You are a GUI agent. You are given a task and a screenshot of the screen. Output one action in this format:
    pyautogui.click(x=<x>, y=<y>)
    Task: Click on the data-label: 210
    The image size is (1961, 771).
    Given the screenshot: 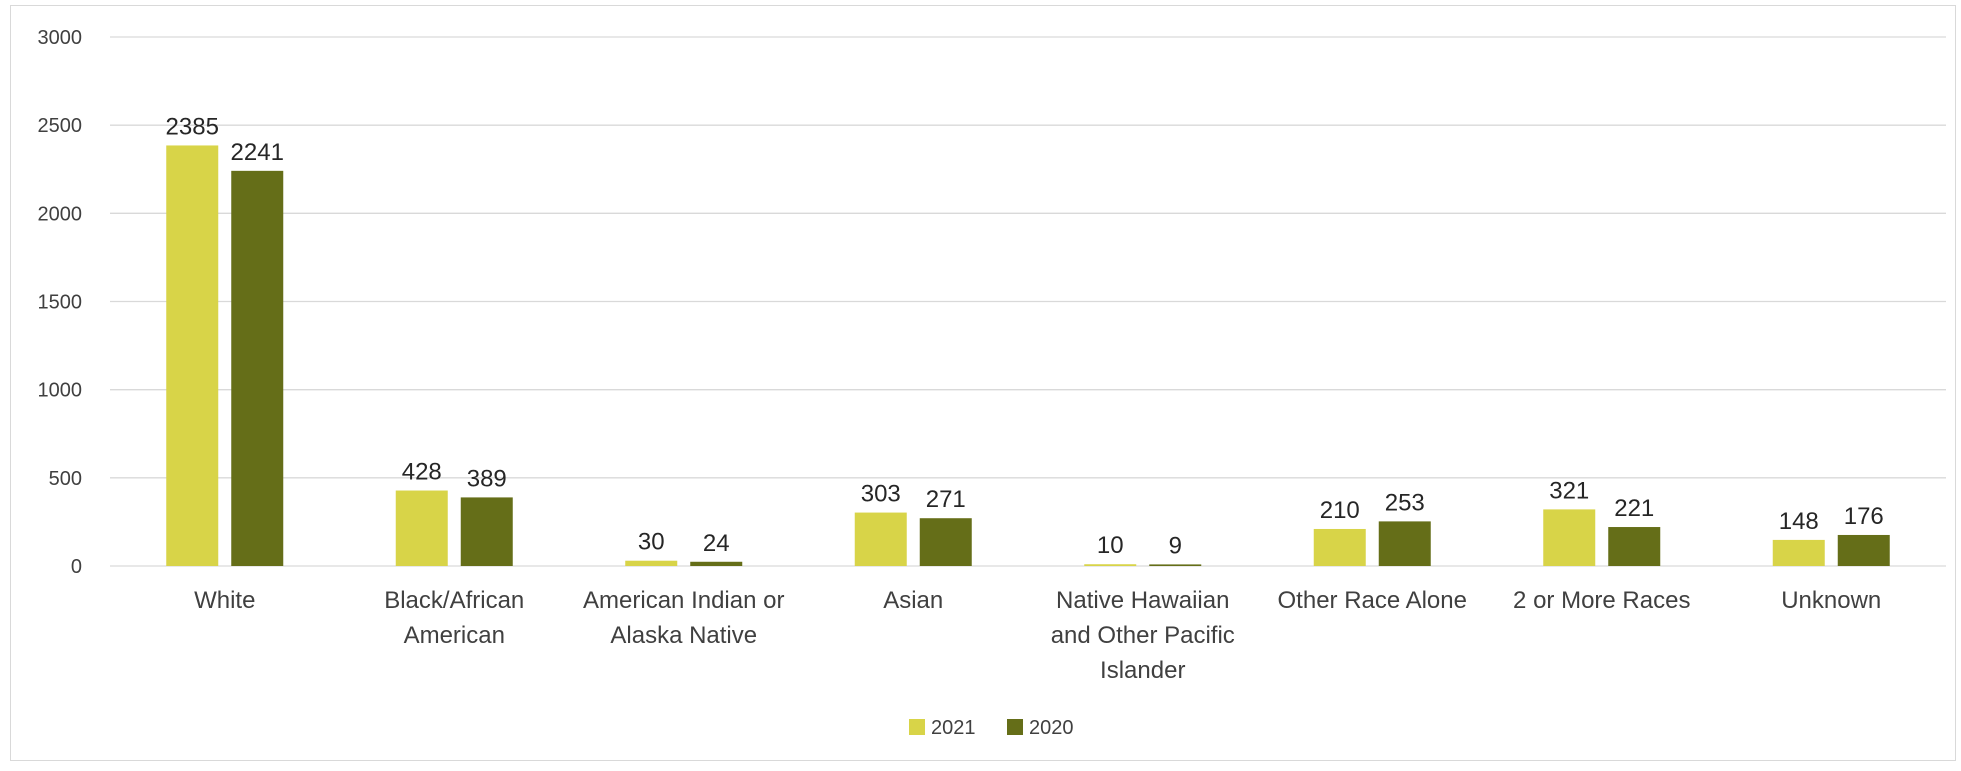 What is the action you would take?
    pyautogui.click(x=1340, y=510)
    